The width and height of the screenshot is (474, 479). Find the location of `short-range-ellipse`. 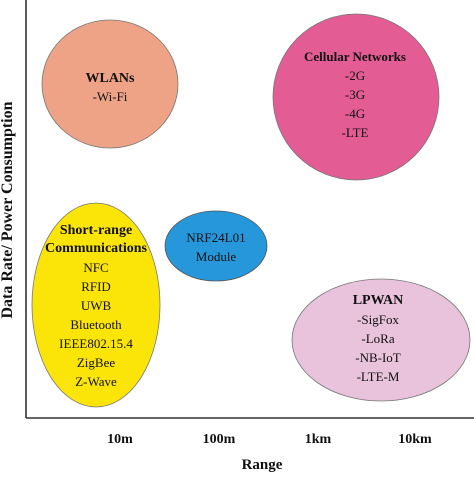

short-range-ellipse is located at coordinates (96, 305).